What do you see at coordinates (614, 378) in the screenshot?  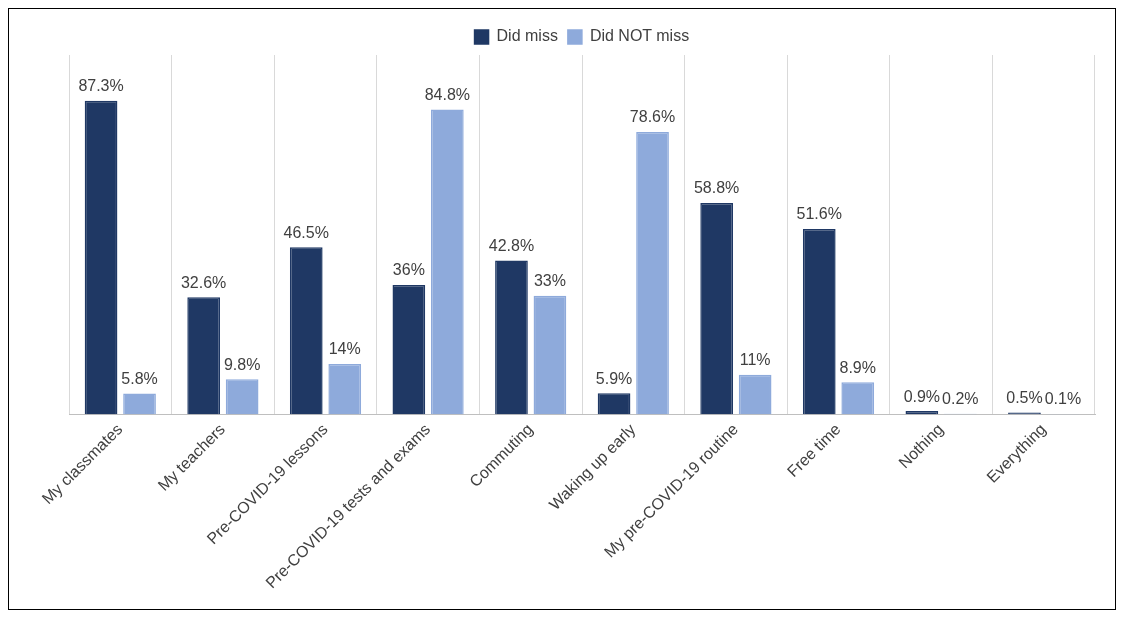 I see `data-label: 5.9%` at bounding box center [614, 378].